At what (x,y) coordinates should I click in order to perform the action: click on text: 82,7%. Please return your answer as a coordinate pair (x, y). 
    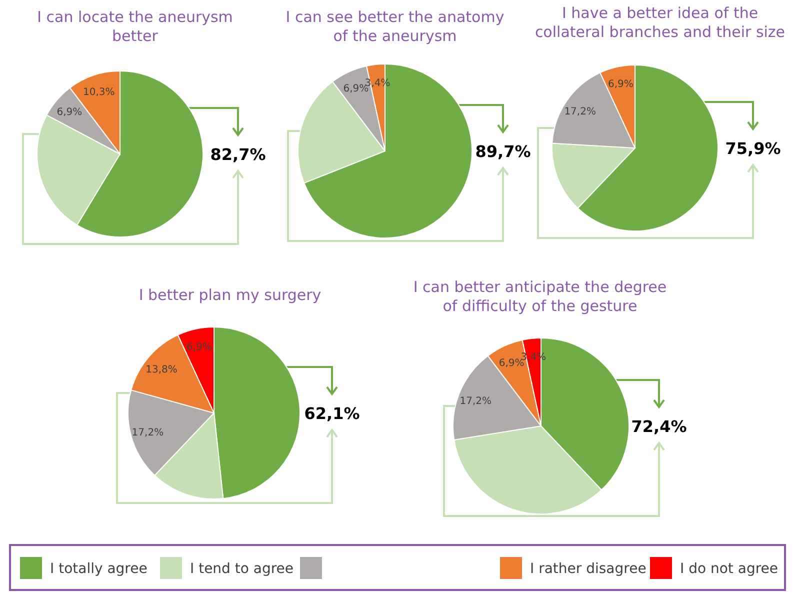
    Looking at the image, I should click on (238, 154).